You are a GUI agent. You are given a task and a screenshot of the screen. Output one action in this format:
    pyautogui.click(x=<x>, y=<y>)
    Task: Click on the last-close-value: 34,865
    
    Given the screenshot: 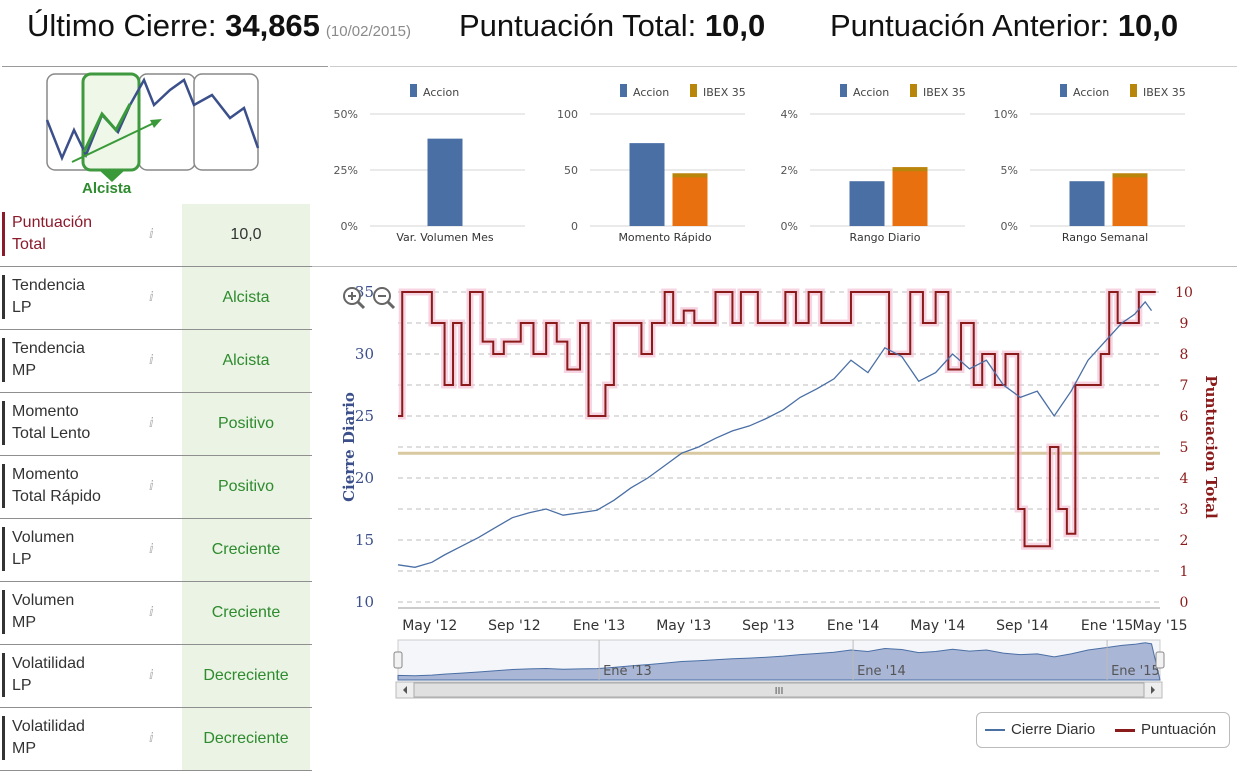 What is the action you would take?
    pyautogui.click(x=272, y=25)
    